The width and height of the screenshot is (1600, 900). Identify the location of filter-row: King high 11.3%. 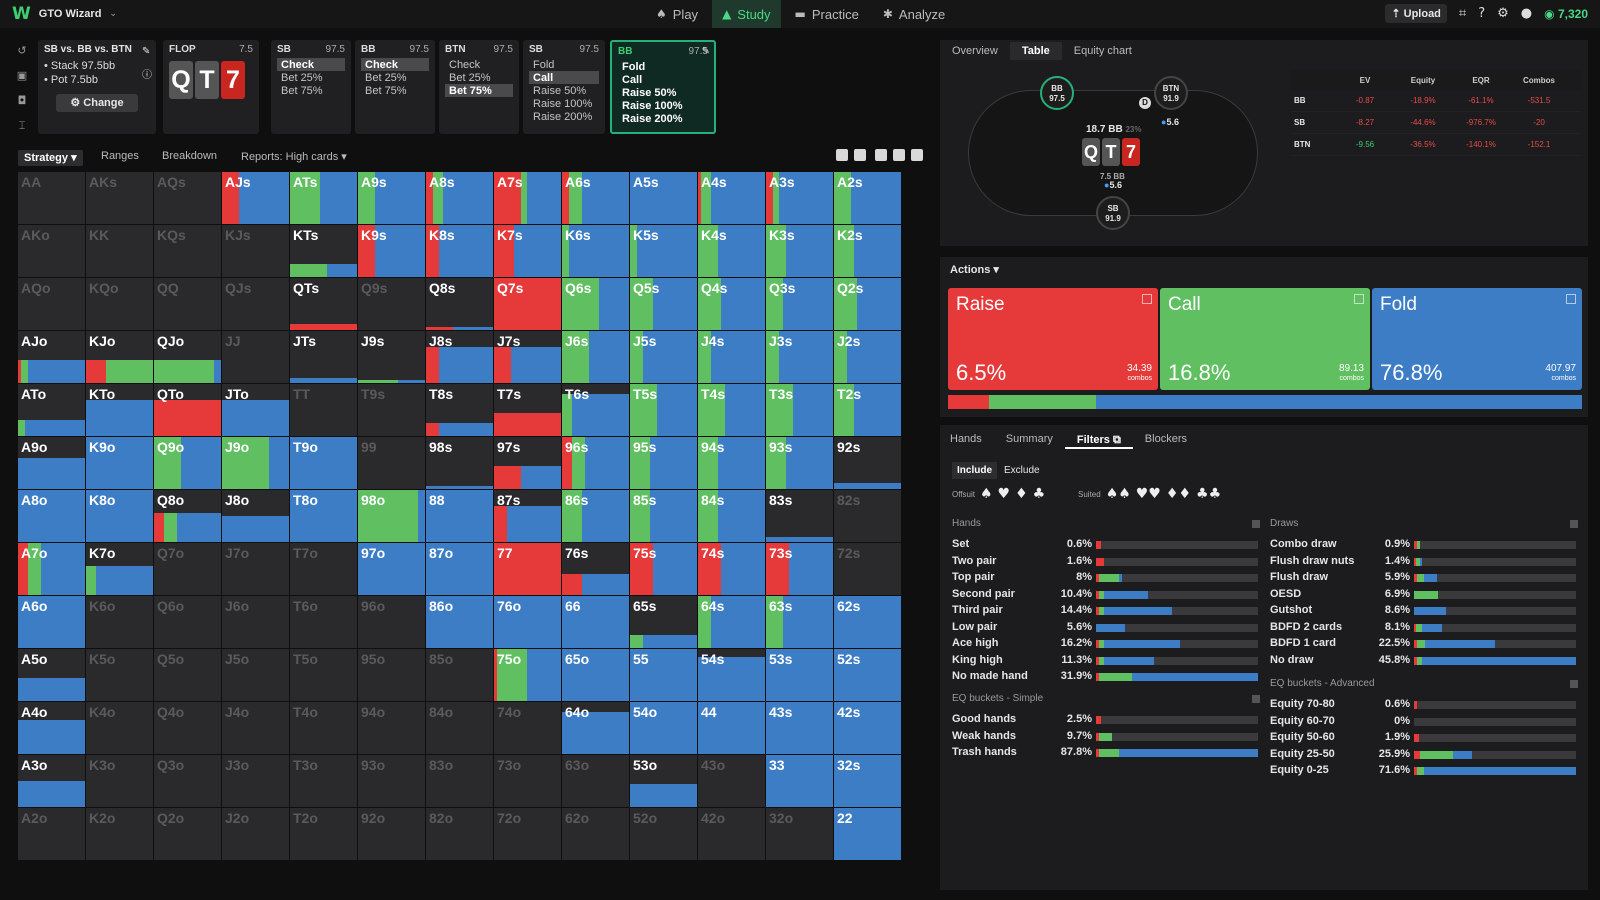
(1105, 661).